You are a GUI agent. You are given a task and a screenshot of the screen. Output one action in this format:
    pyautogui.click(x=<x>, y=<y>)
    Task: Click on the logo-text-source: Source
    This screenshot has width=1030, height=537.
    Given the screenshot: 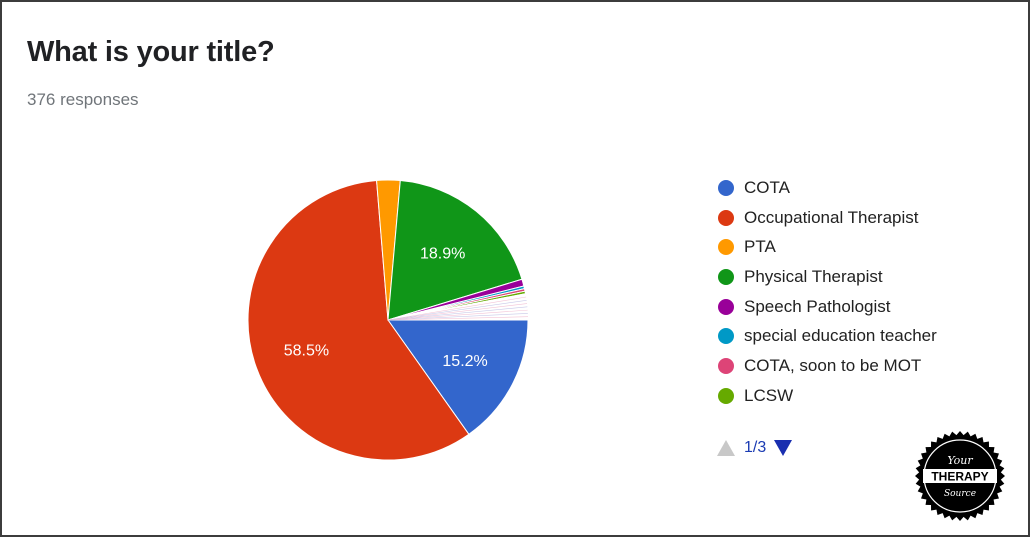 What is the action you would take?
    pyautogui.click(x=960, y=494)
    